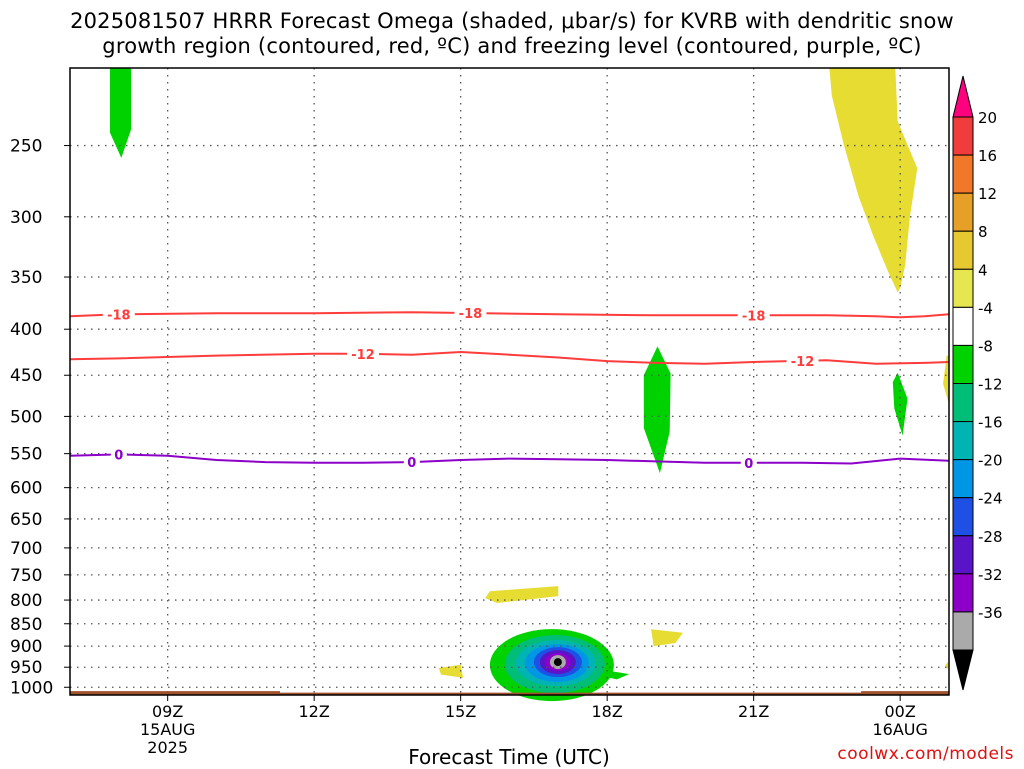 The height and width of the screenshot is (769, 1024). What do you see at coordinates (990, 499) in the screenshot?
I see `colorbar-label: -24` at bounding box center [990, 499].